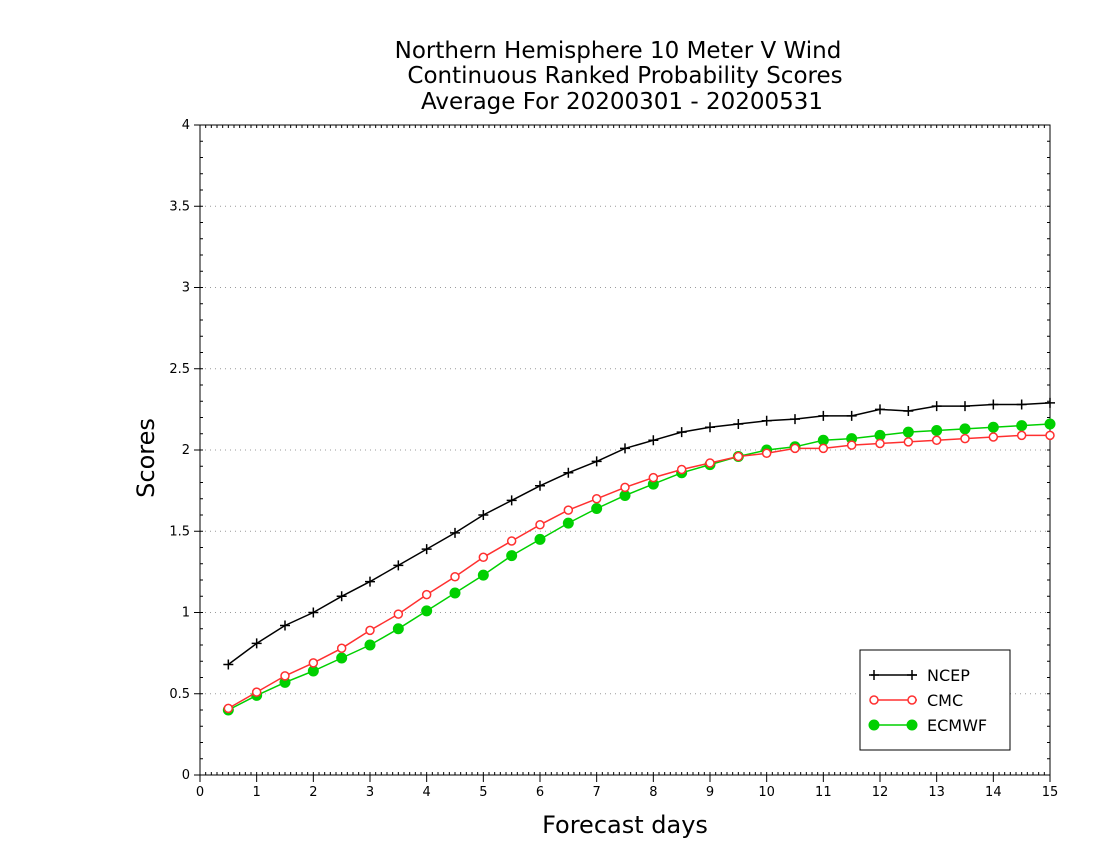 Image resolution: width=1100 pixels, height=850 pixels. What do you see at coordinates (427, 792) in the screenshot?
I see `x-tick-label: 4` at bounding box center [427, 792].